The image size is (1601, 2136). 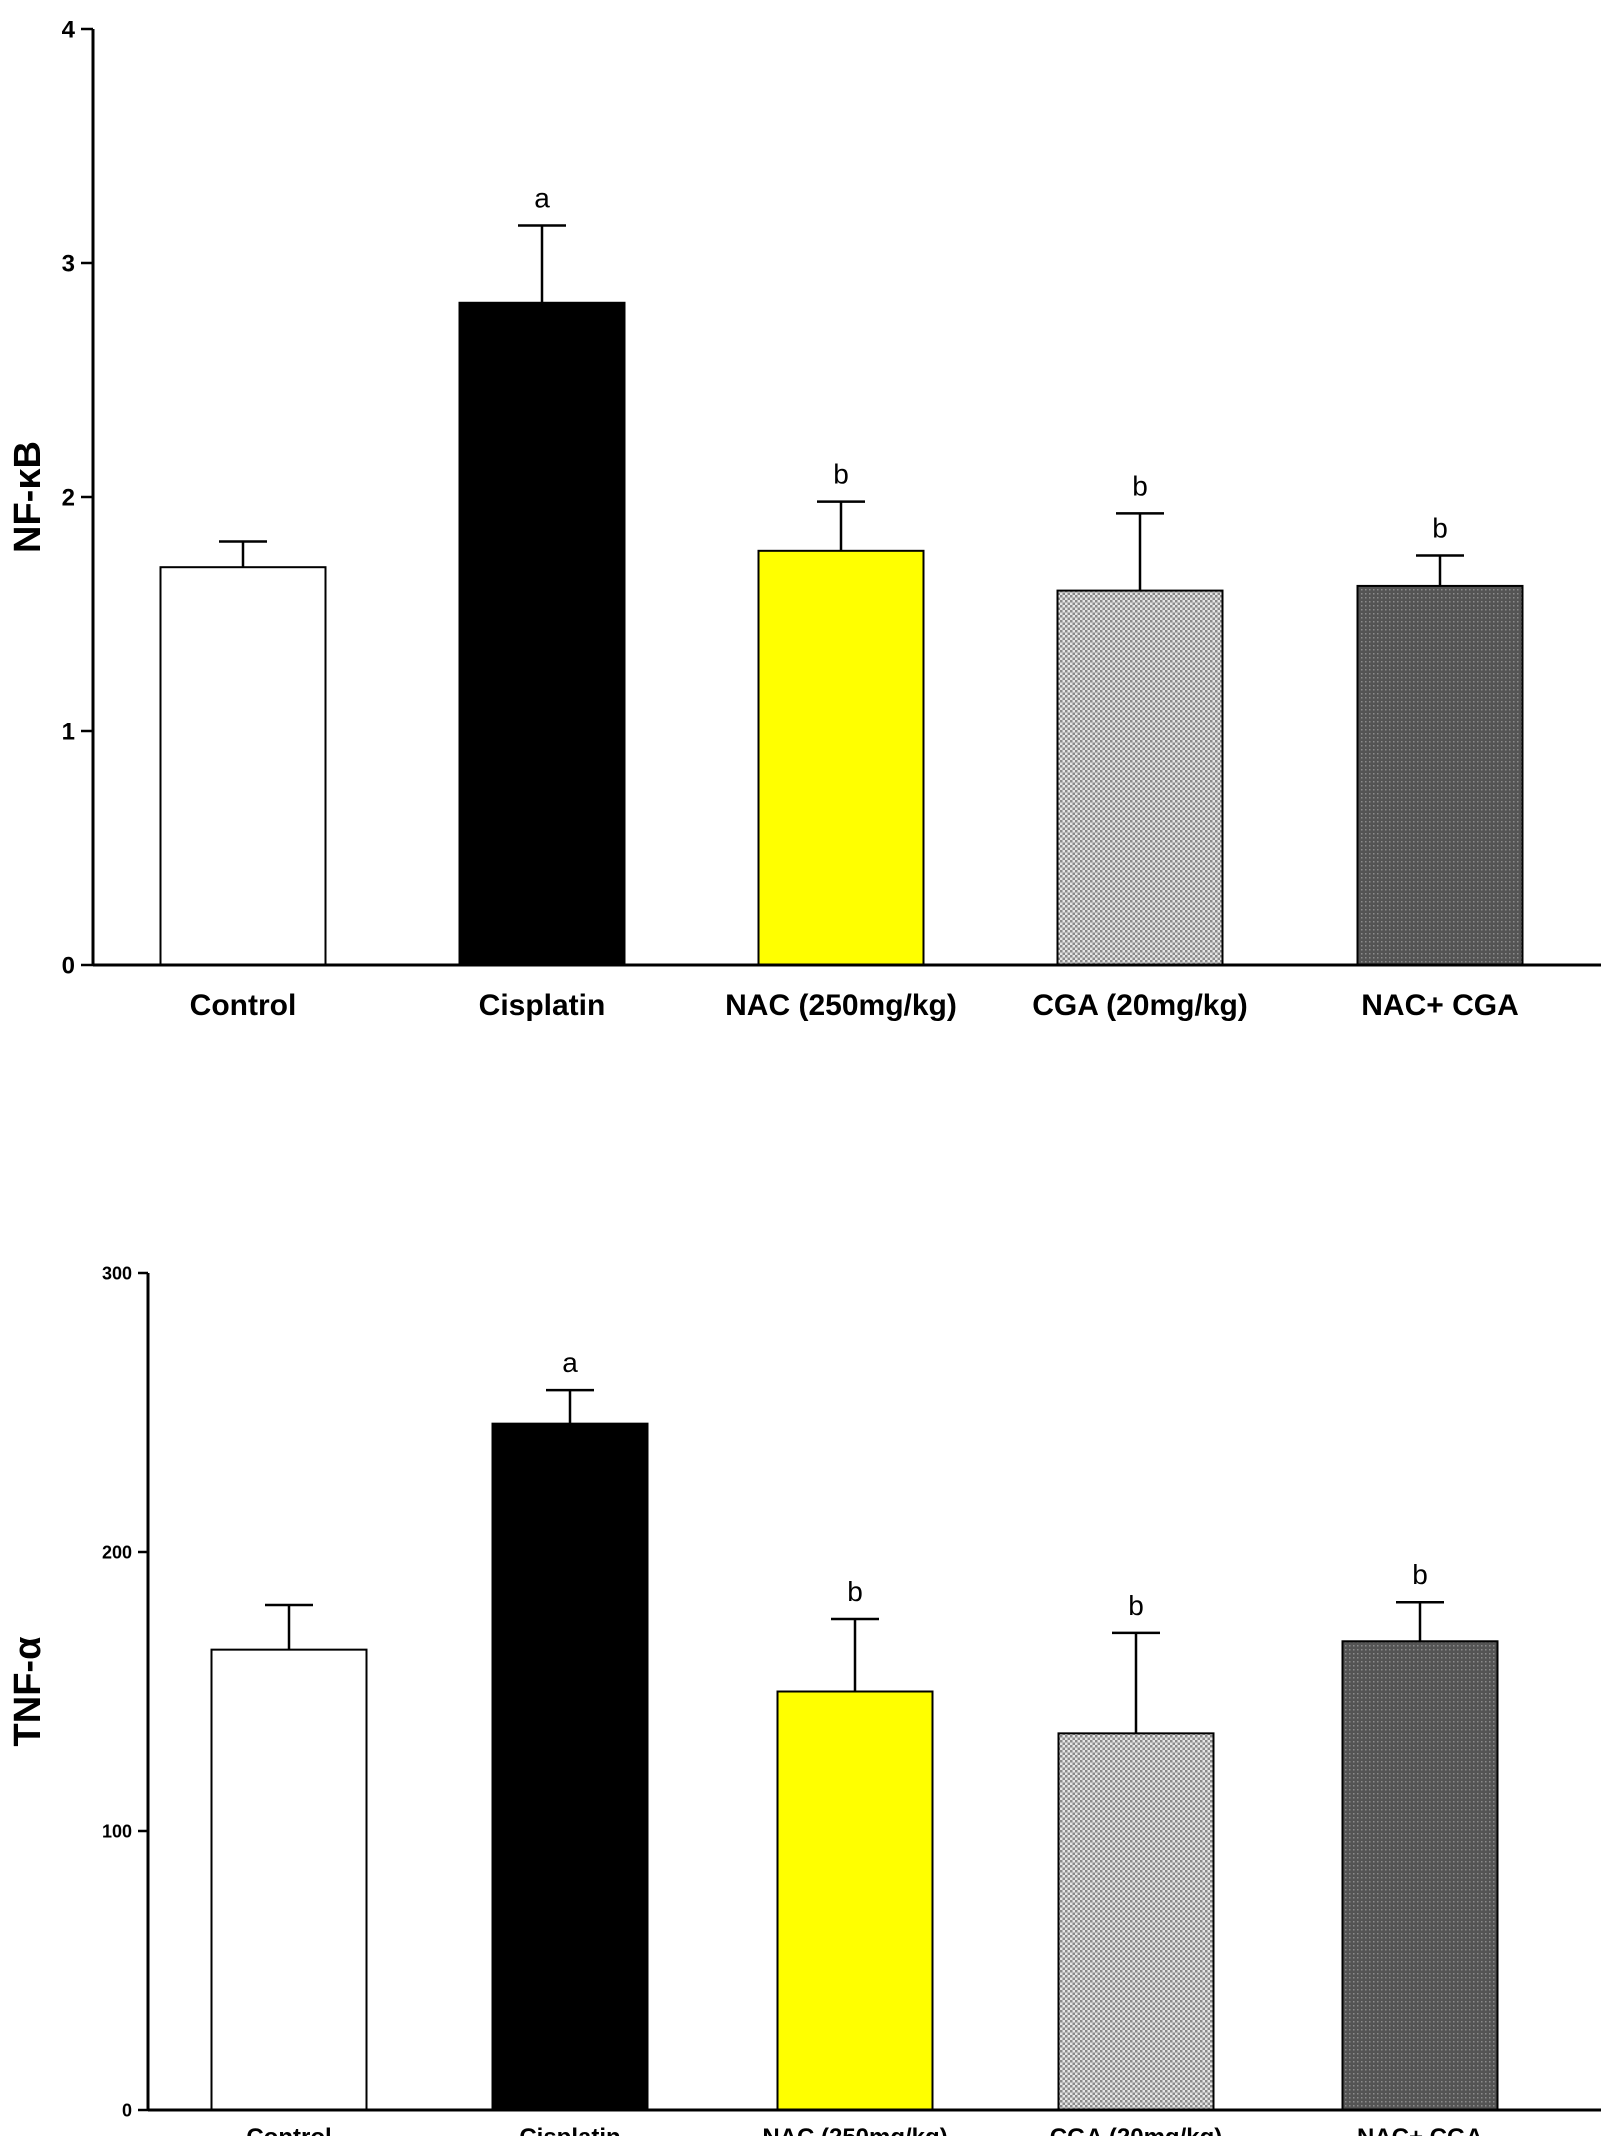 What do you see at coordinates (117, 1831) in the screenshot?
I see `y-tick-label: 100` at bounding box center [117, 1831].